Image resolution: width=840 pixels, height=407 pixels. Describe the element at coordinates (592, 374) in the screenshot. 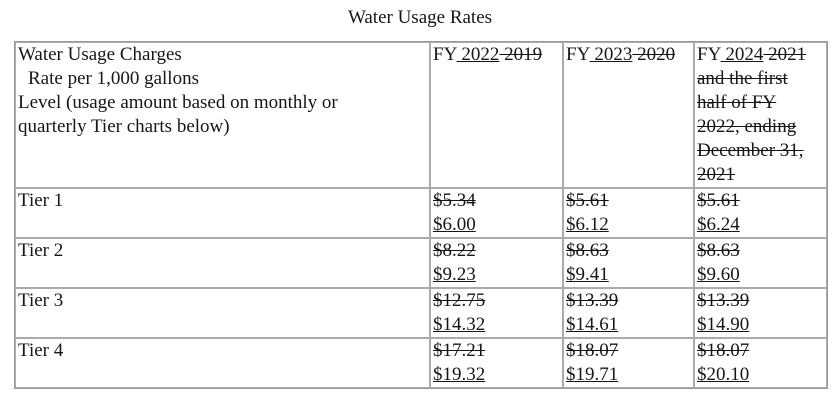

I see `rate-new-value: $19.71` at that location.